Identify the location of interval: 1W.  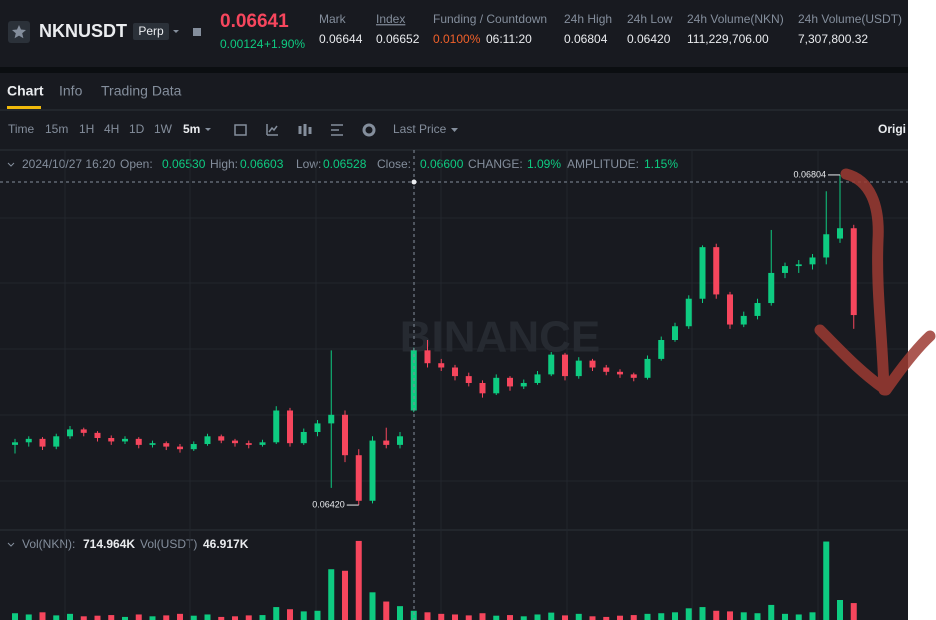
(163, 129).